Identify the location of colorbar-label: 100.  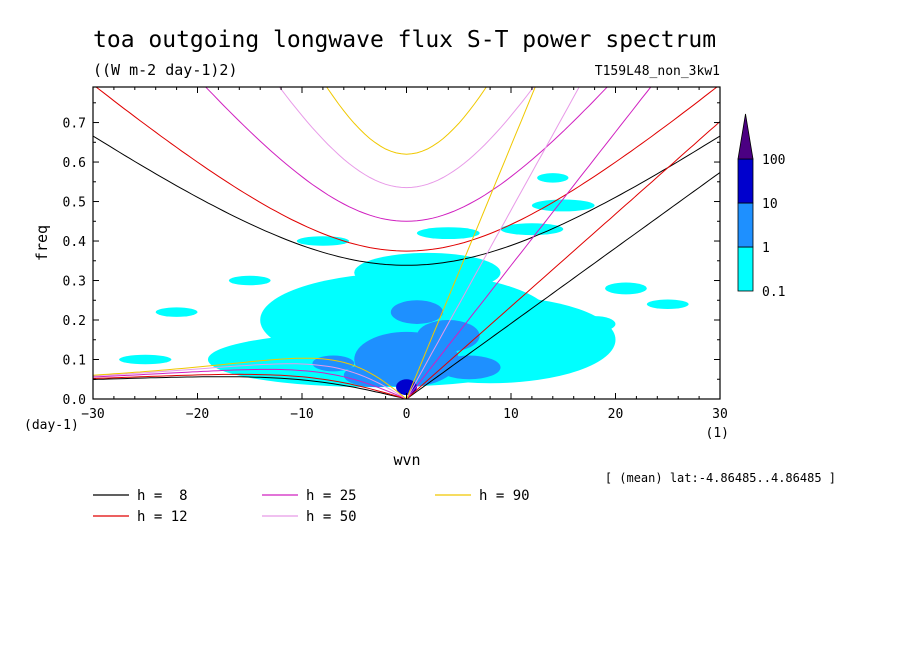
(773, 160).